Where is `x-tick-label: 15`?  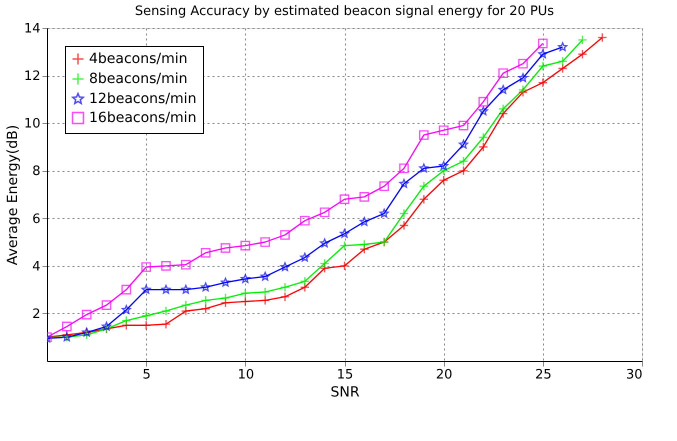
x-tick-label: 15 is located at coordinates (345, 375).